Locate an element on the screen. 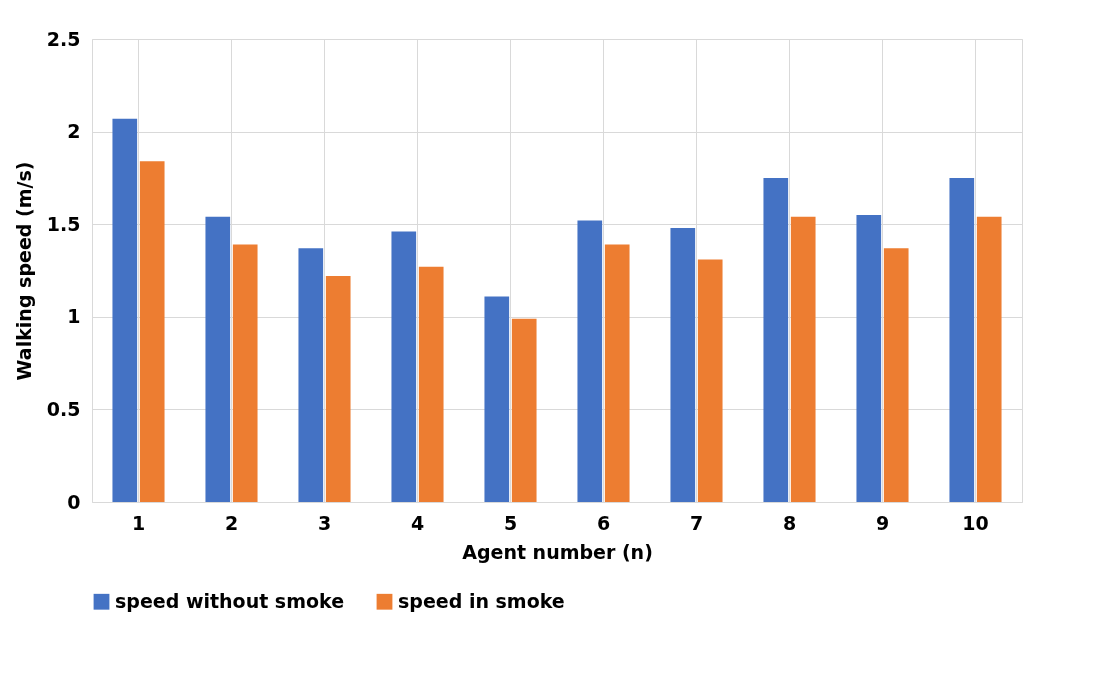 Image resolution: width=1105 pixels, height=697 pixels. x-tick-label: 9 is located at coordinates (882, 522).